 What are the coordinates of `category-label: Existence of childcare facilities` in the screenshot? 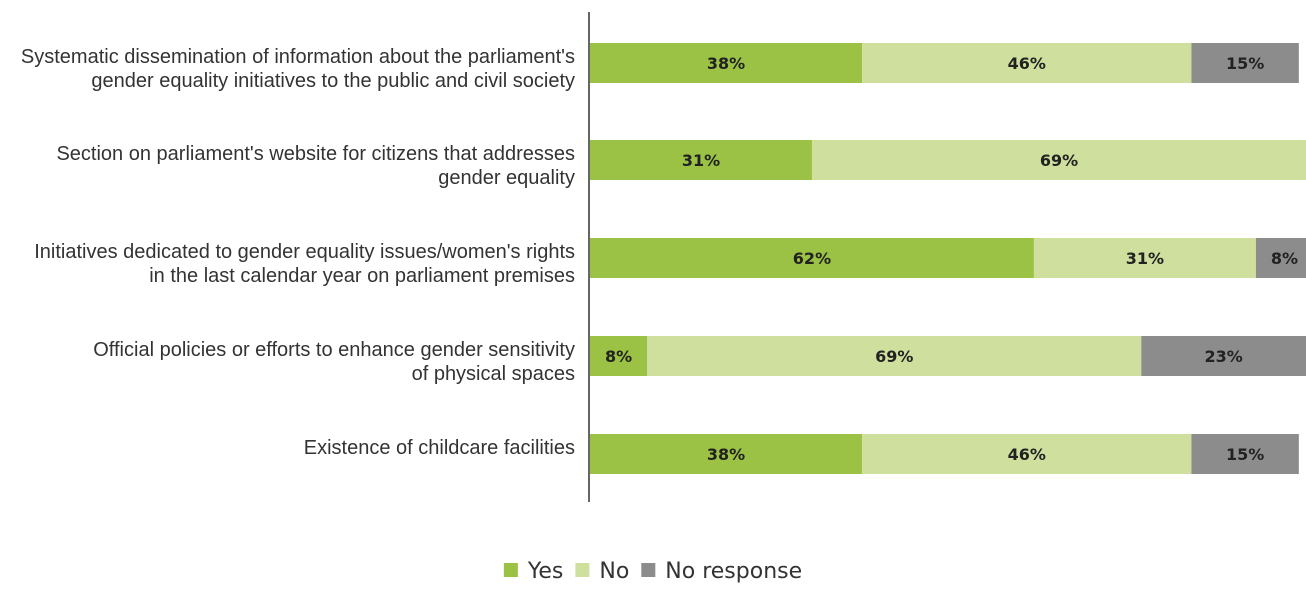 It's located at (439, 448).